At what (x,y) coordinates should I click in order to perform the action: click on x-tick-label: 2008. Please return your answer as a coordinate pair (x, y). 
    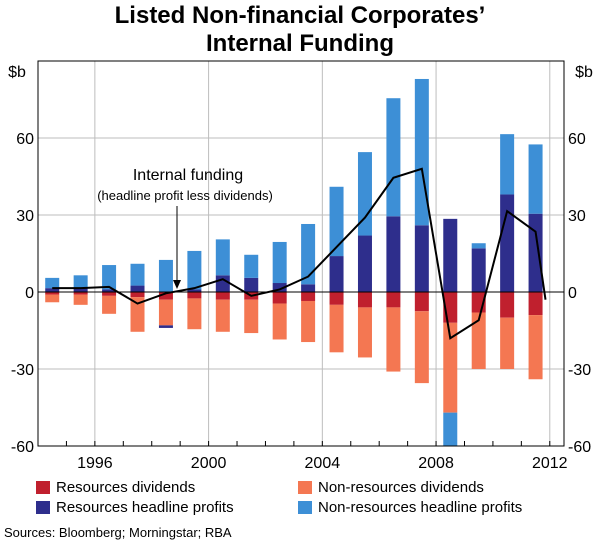
    Looking at the image, I should click on (436, 463).